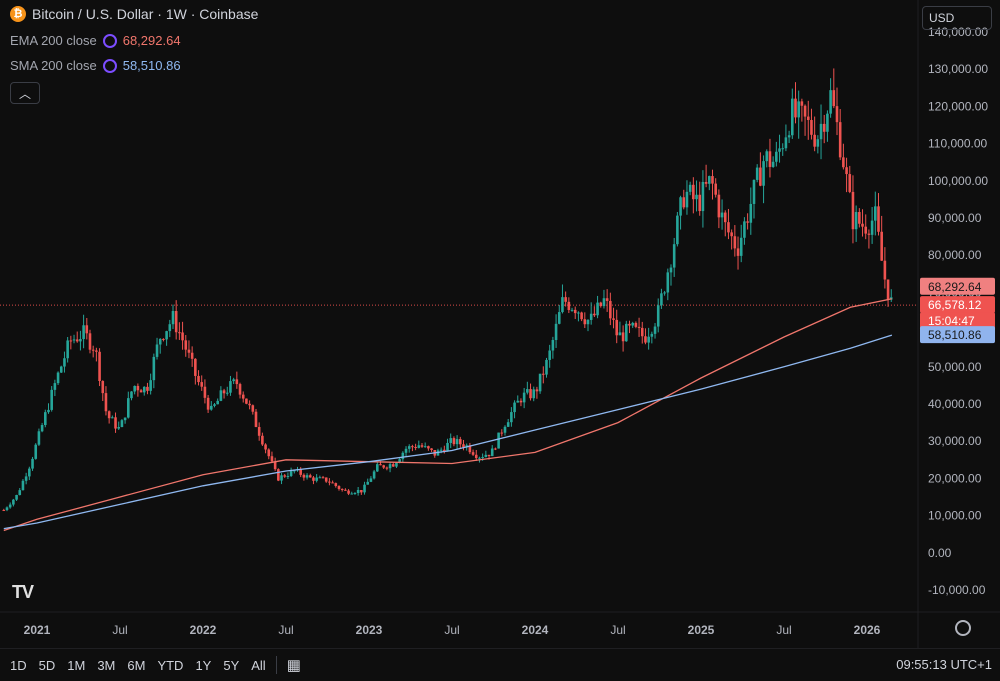 The image size is (1000, 681). What do you see at coordinates (258, 665) in the screenshot?
I see `range-all: All` at bounding box center [258, 665].